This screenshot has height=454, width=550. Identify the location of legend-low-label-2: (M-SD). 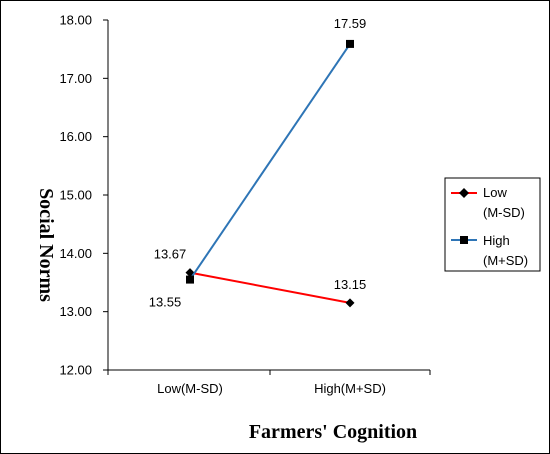
(504, 212).